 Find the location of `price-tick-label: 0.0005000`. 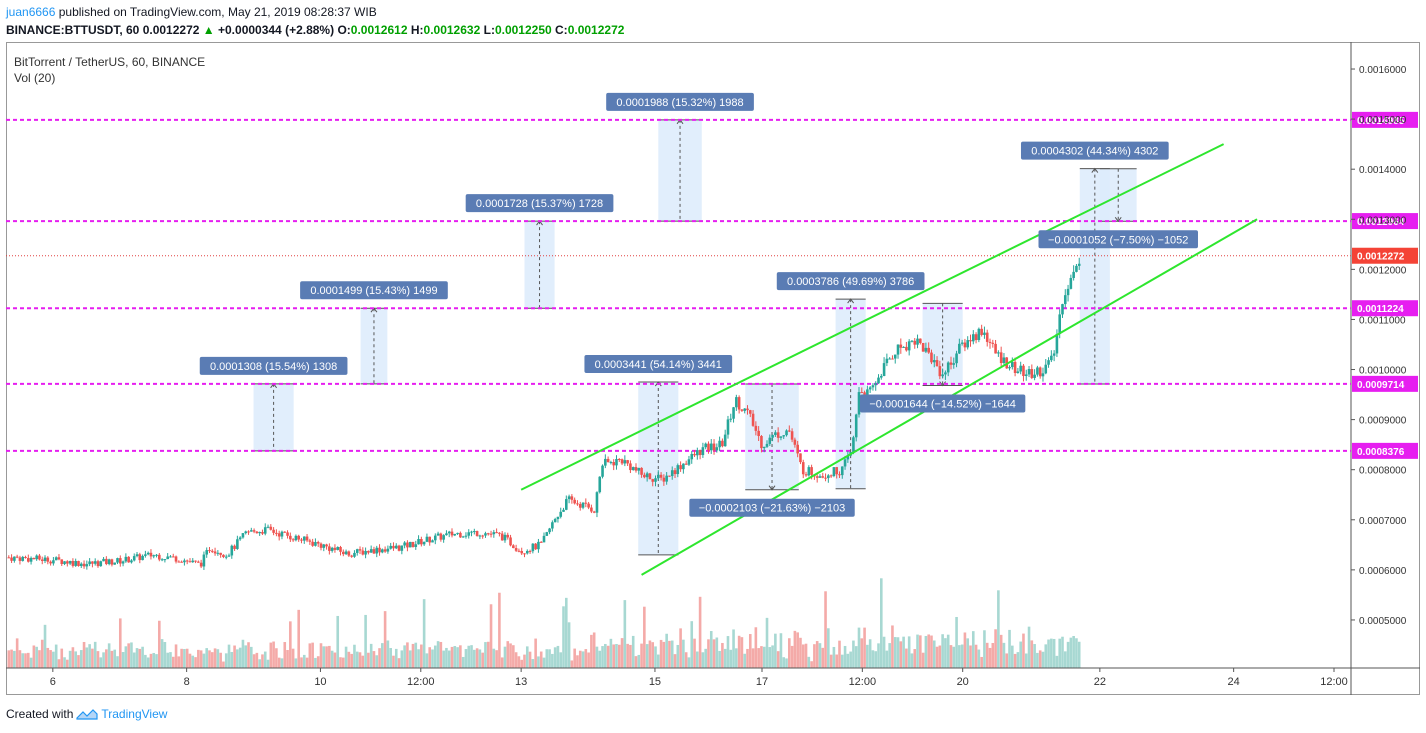

price-tick-label: 0.0005000 is located at coordinates (1383, 621).